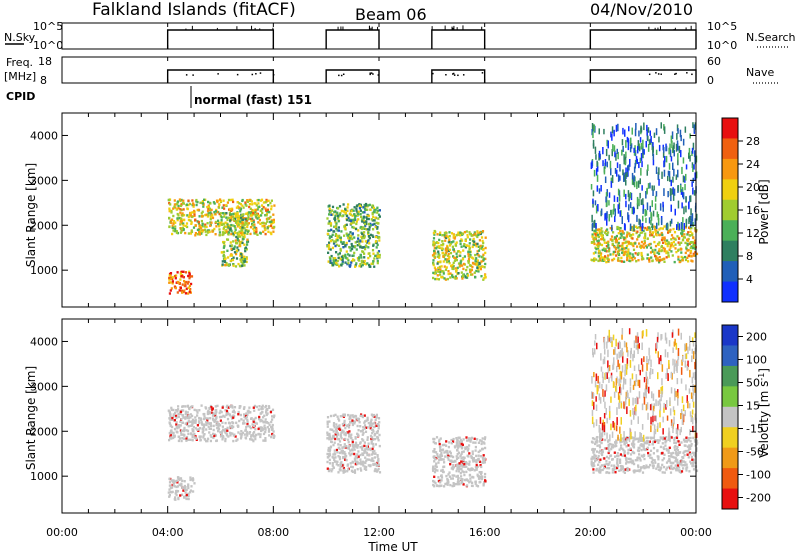  I want to click on nsky-panel: N.Sky 10^5 10^0 10^5 10^0 N.Search, so click(400, 51).